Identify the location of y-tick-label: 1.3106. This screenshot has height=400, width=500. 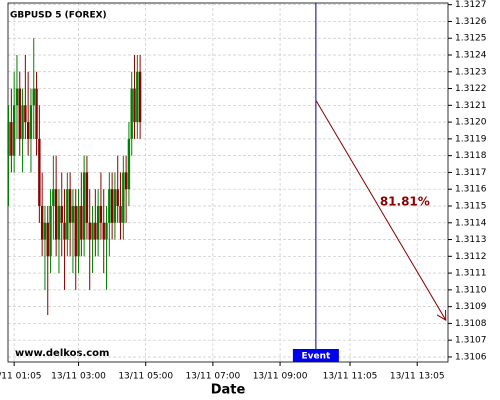
(471, 357).